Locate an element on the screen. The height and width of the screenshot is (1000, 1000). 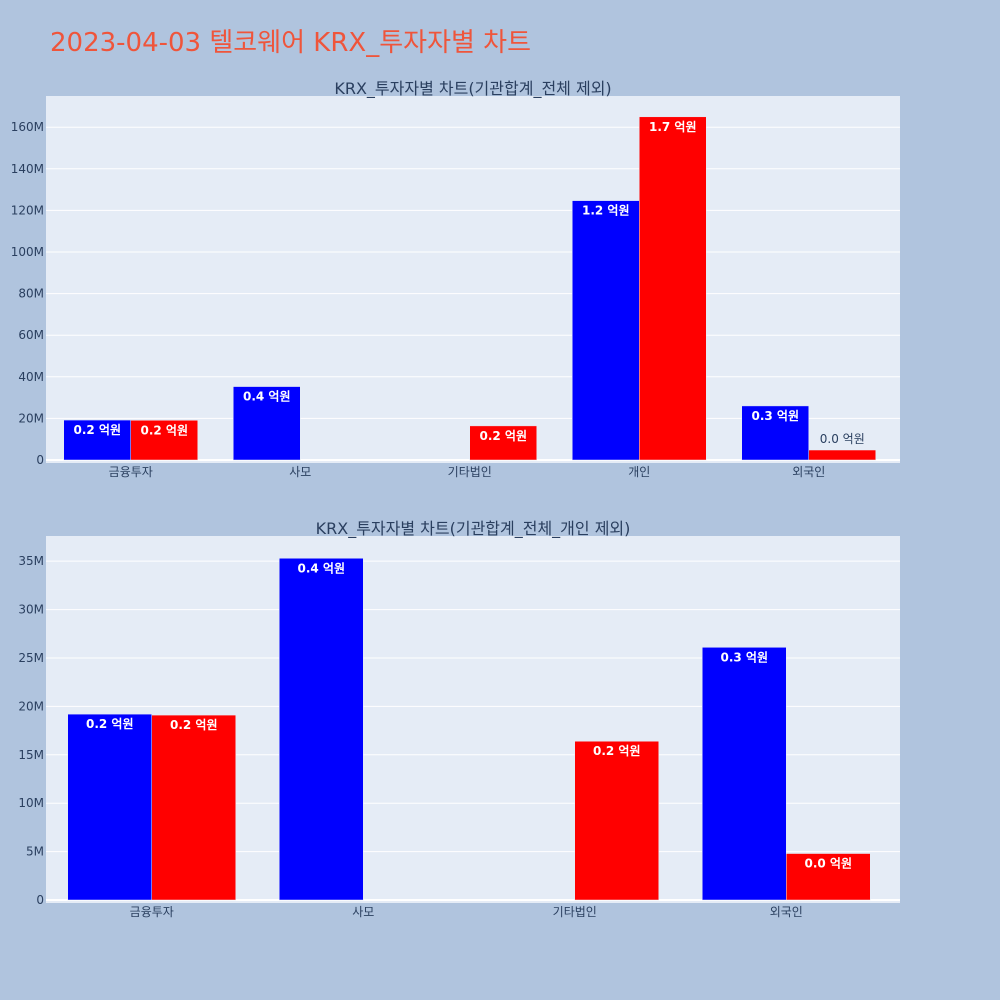
y-tick-label: 35M is located at coordinates (31, 561).